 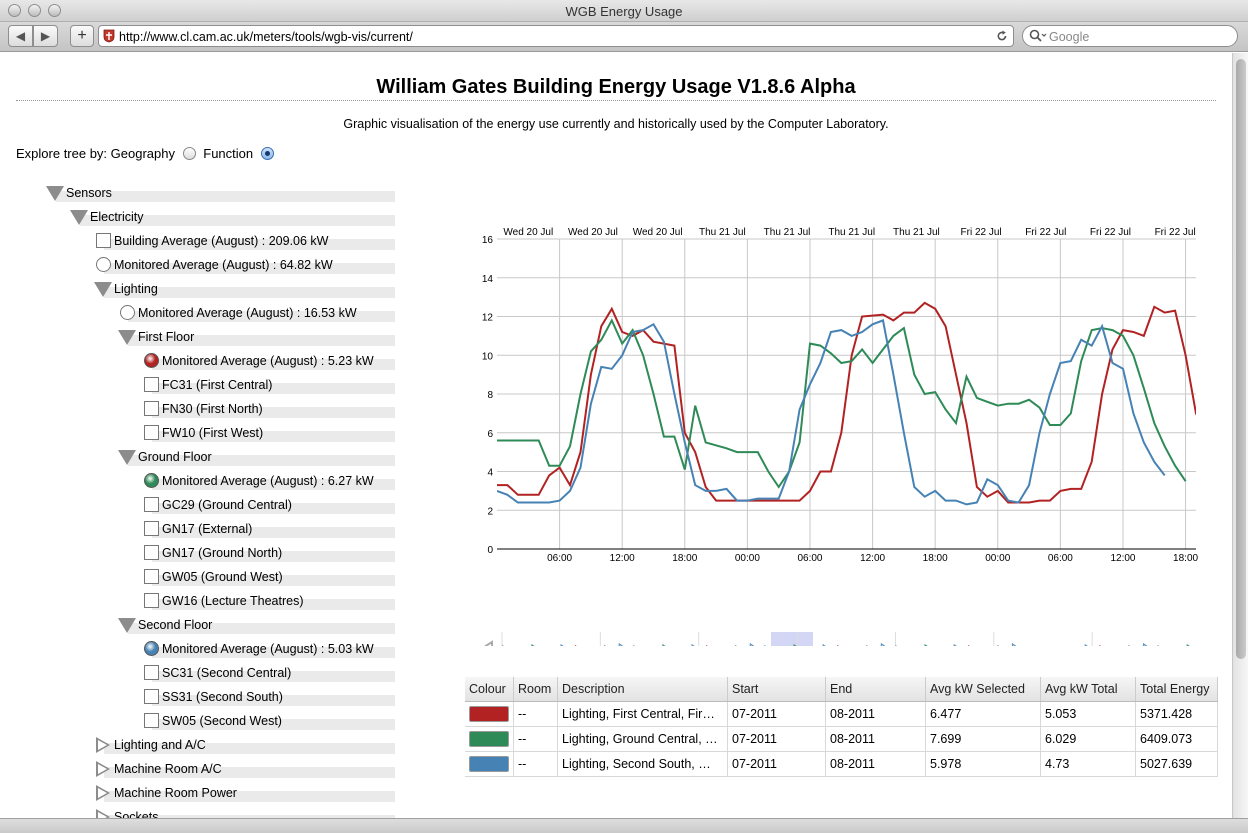 I want to click on forward-button: ▶, so click(x=45, y=36).